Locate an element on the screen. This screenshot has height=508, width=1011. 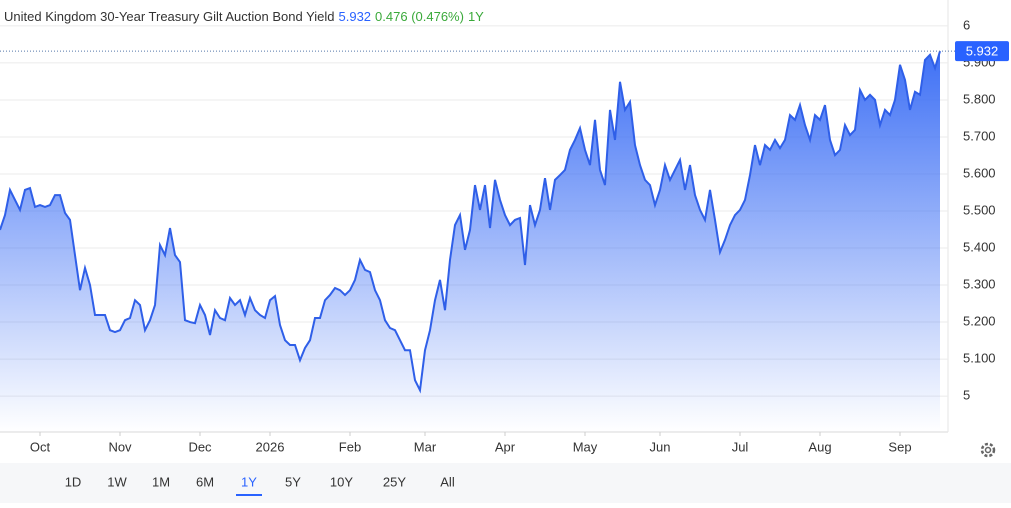
x-tick-label: Oct is located at coordinates (40, 446).